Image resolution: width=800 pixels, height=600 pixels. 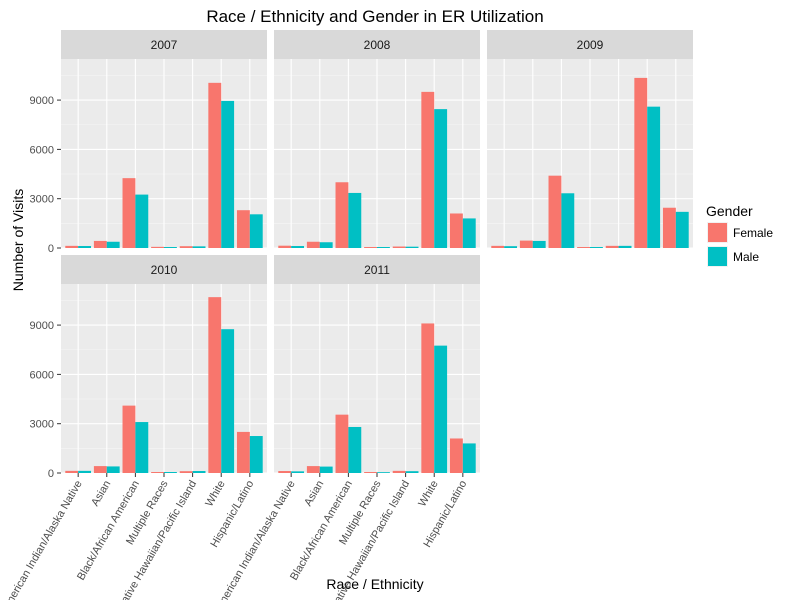 I want to click on legend-title: Gender, so click(x=729, y=211).